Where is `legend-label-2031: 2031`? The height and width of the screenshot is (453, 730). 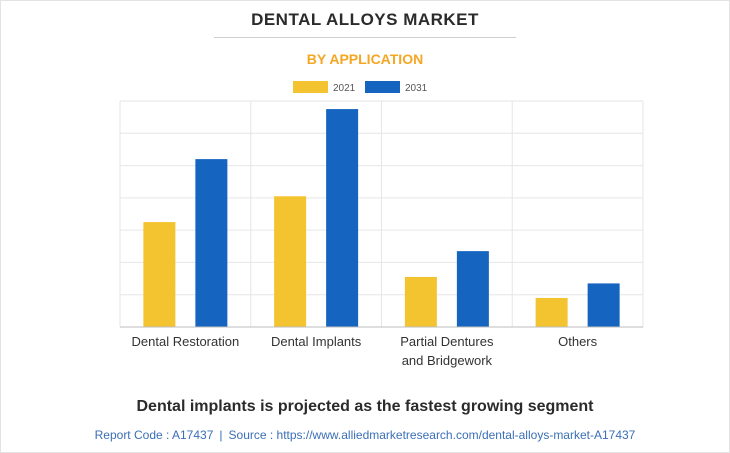 legend-label-2031: 2031 is located at coordinates (416, 88).